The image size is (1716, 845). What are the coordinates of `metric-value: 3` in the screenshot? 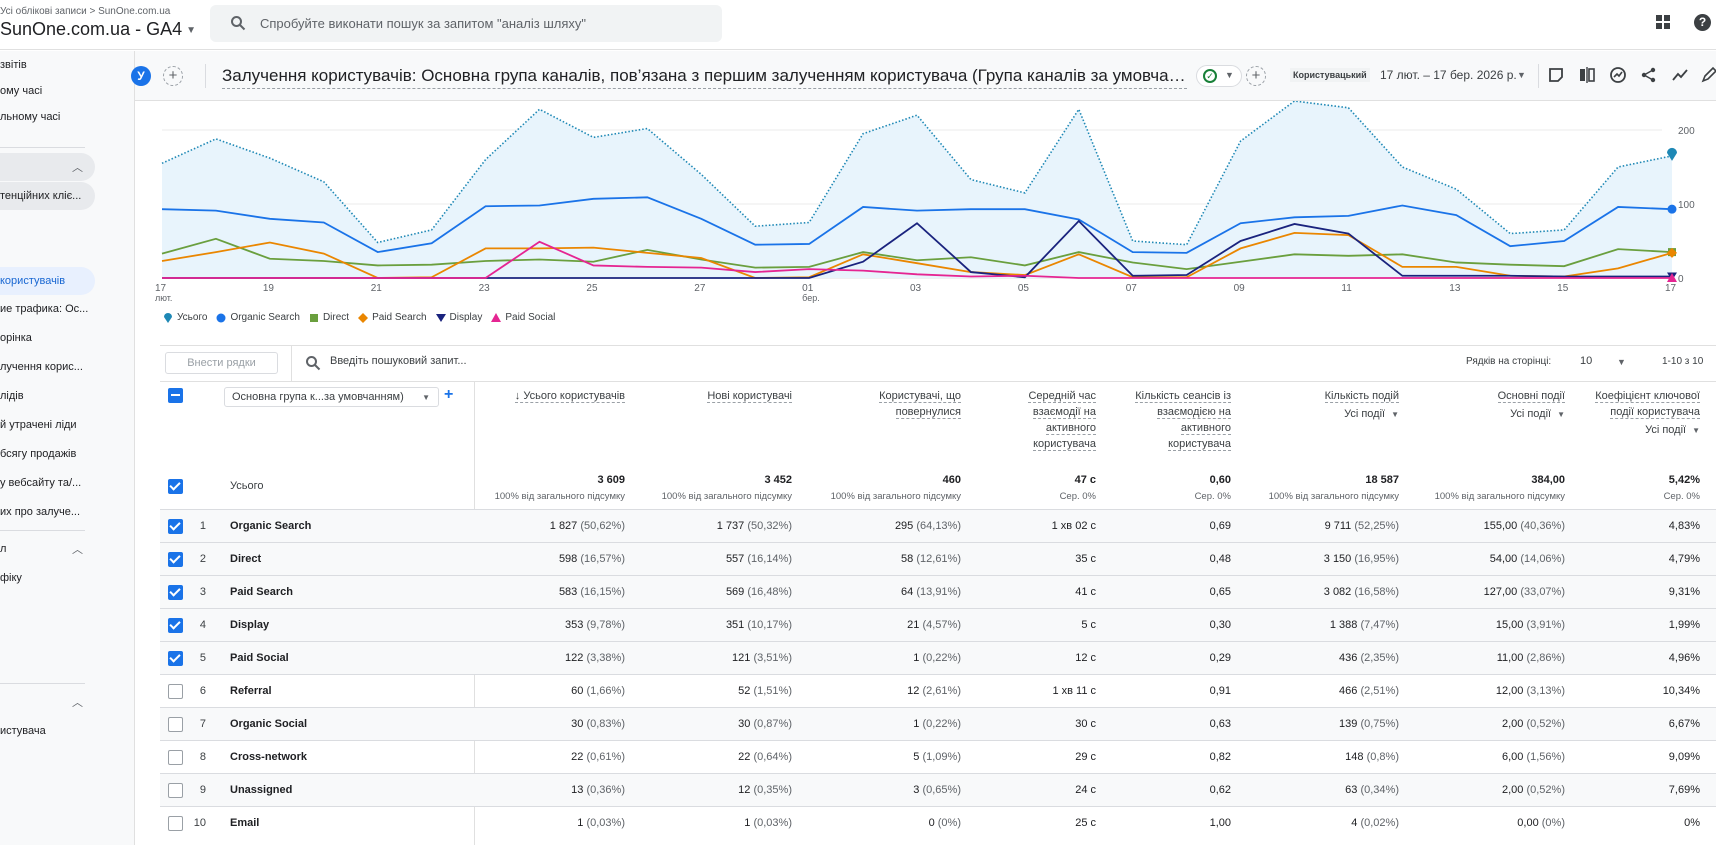 It's located at (916, 790).